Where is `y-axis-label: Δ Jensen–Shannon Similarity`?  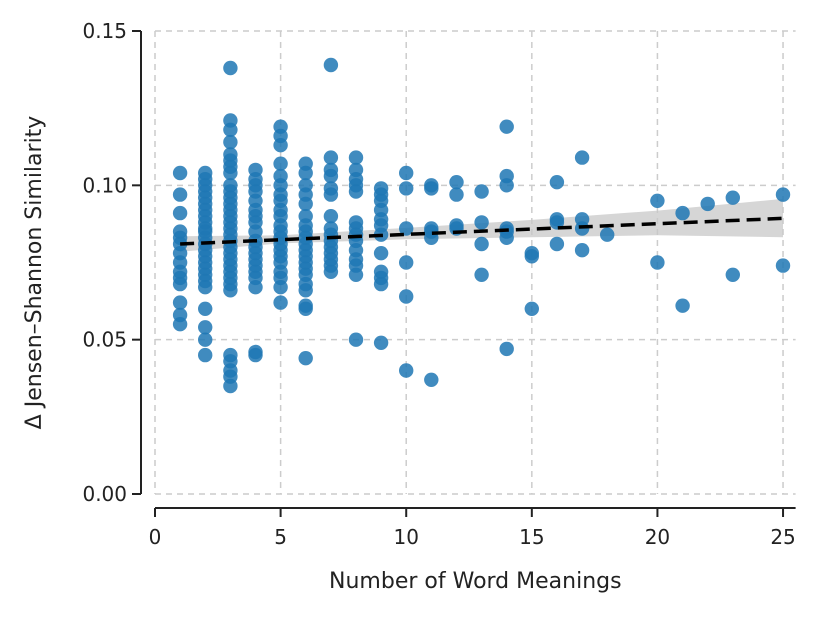
y-axis-label: Δ Jensen–Shannon Similarity is located at coordinates (34, 273).